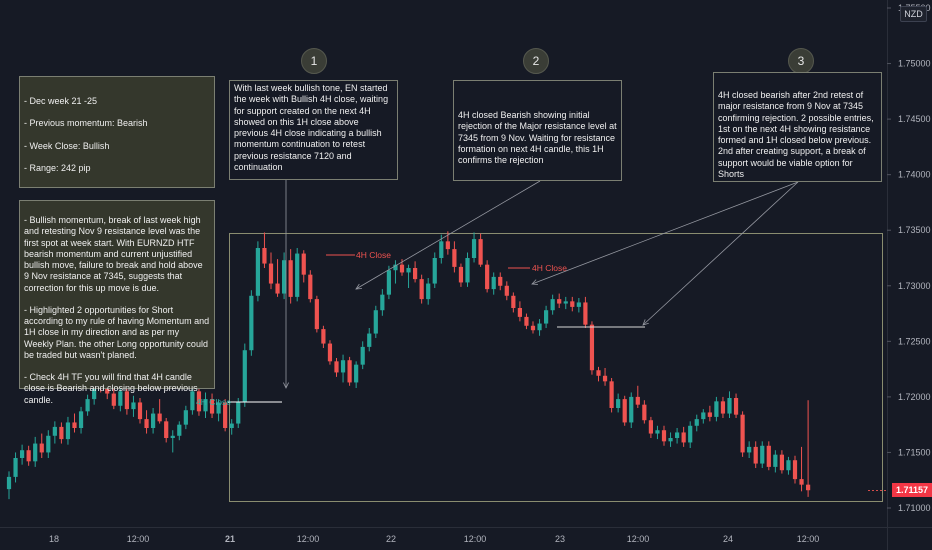  I want to click on time-tick-label-5: 12:00, so click(475, 539).